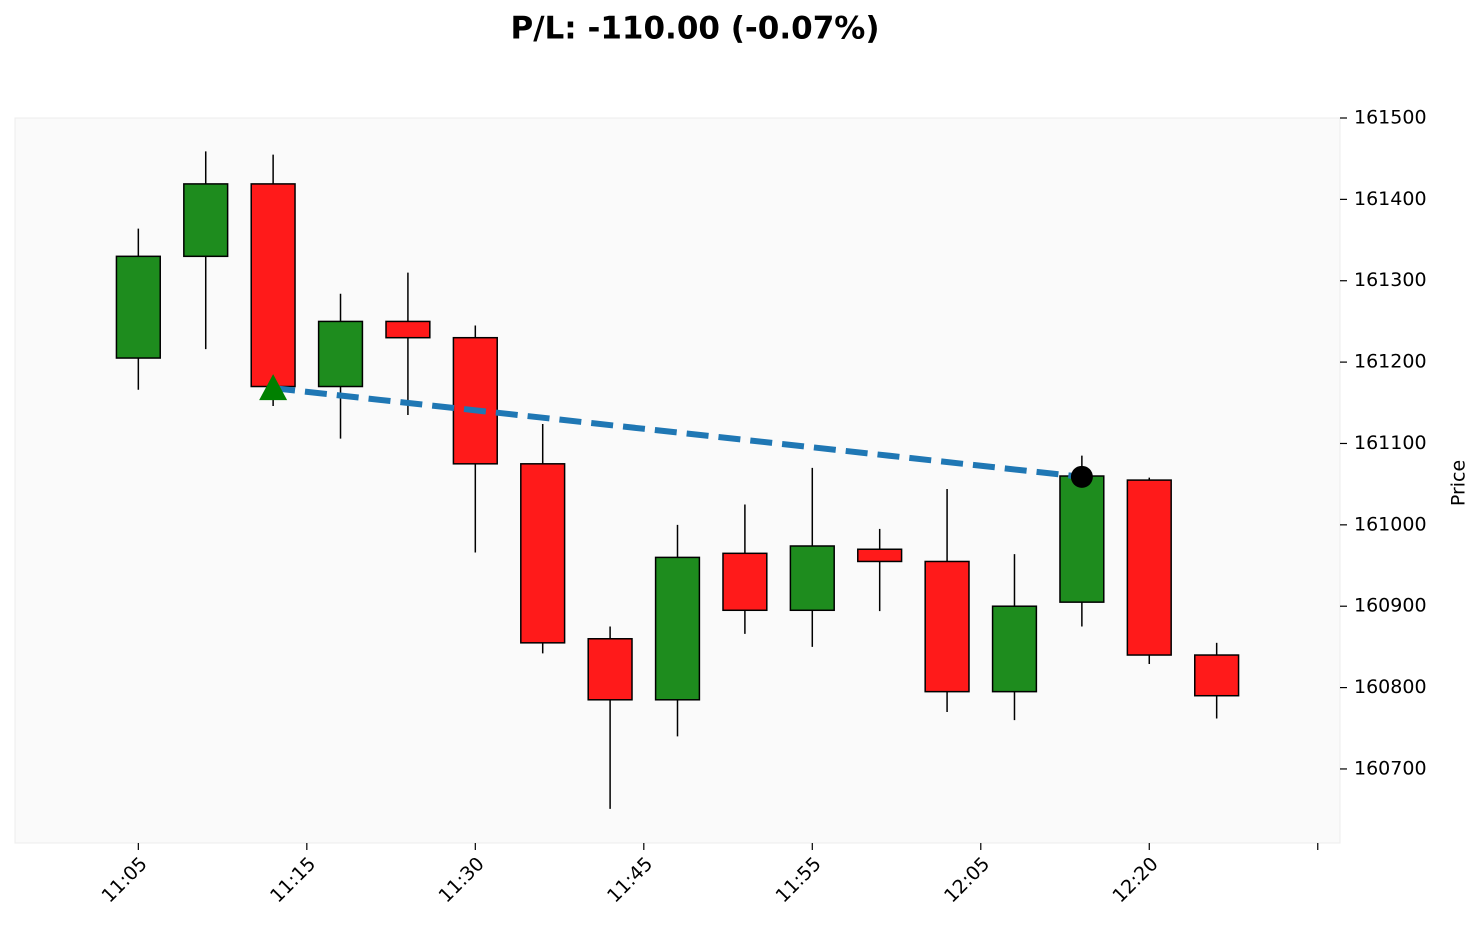 This screenshot has height=933, width=1477. I want to click on x-tick-label: 11:30, so click(461, 880).